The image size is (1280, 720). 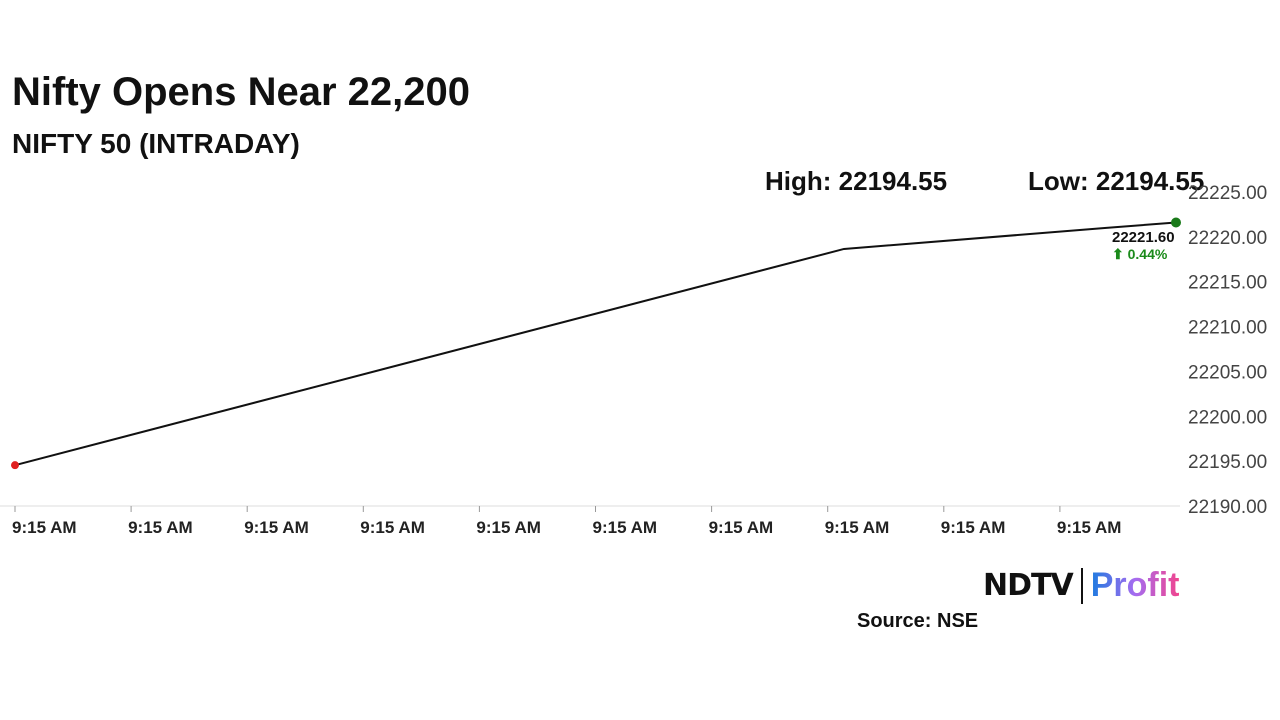 What do you see at coordinates (1143, 237) in the screenshot?
I see `last-value-label: 22221.60` at bounding box center [1143, 237].